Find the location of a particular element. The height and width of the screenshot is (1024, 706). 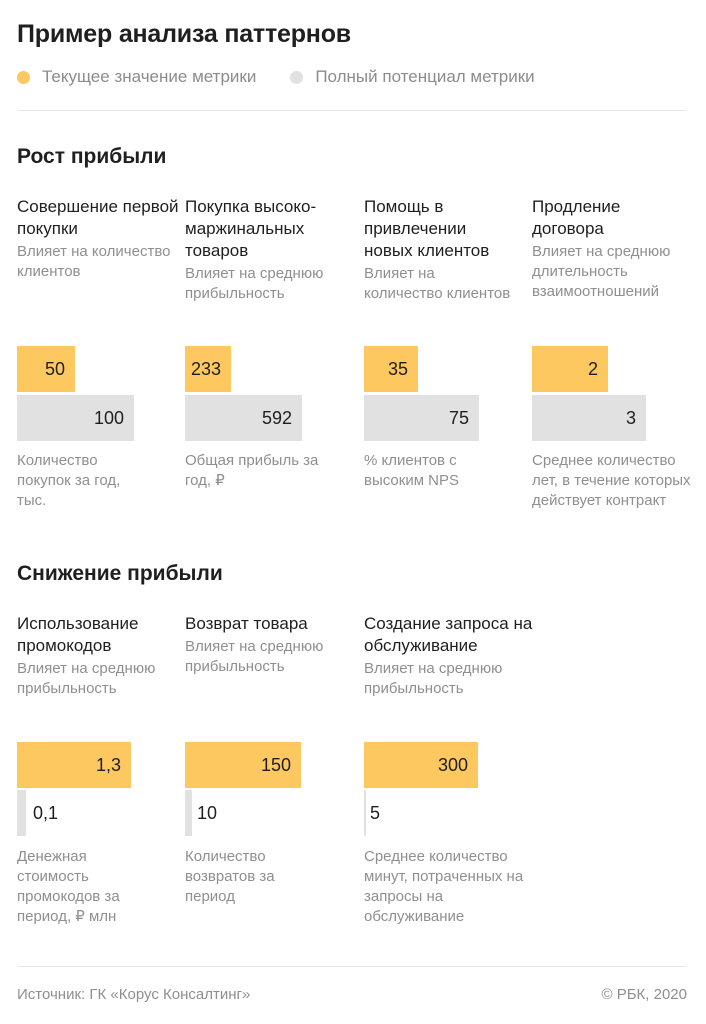

bar-value: 592 is located at coordinates (276, 417).